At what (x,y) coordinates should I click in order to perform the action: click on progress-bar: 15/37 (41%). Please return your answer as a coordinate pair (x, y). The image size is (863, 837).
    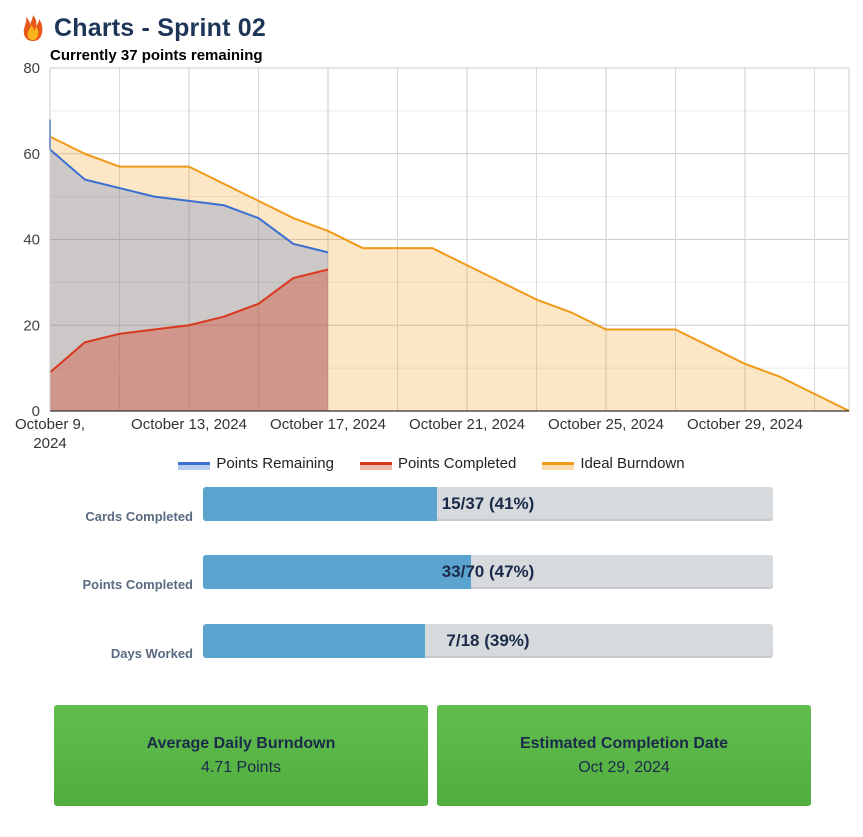
    Looking at the image, I should click on (488, 504).